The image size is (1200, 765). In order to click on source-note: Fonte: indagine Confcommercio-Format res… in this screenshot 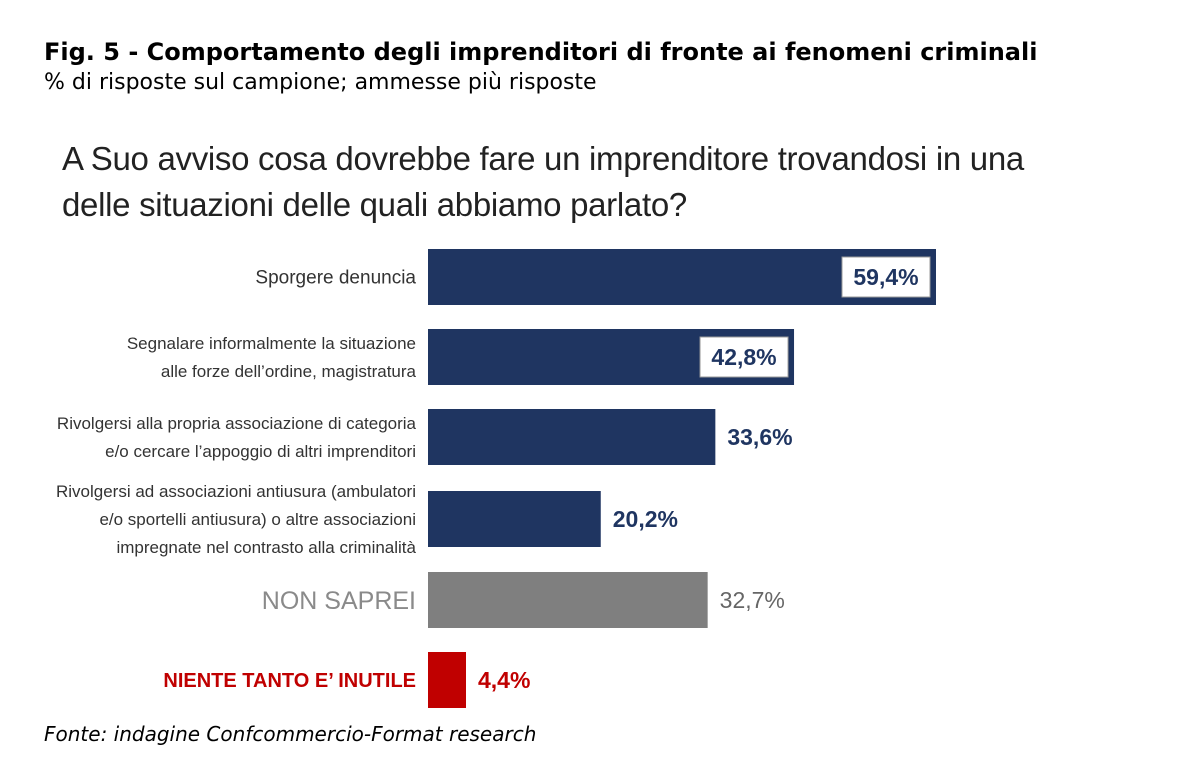, I will do `click(290, 734)`.